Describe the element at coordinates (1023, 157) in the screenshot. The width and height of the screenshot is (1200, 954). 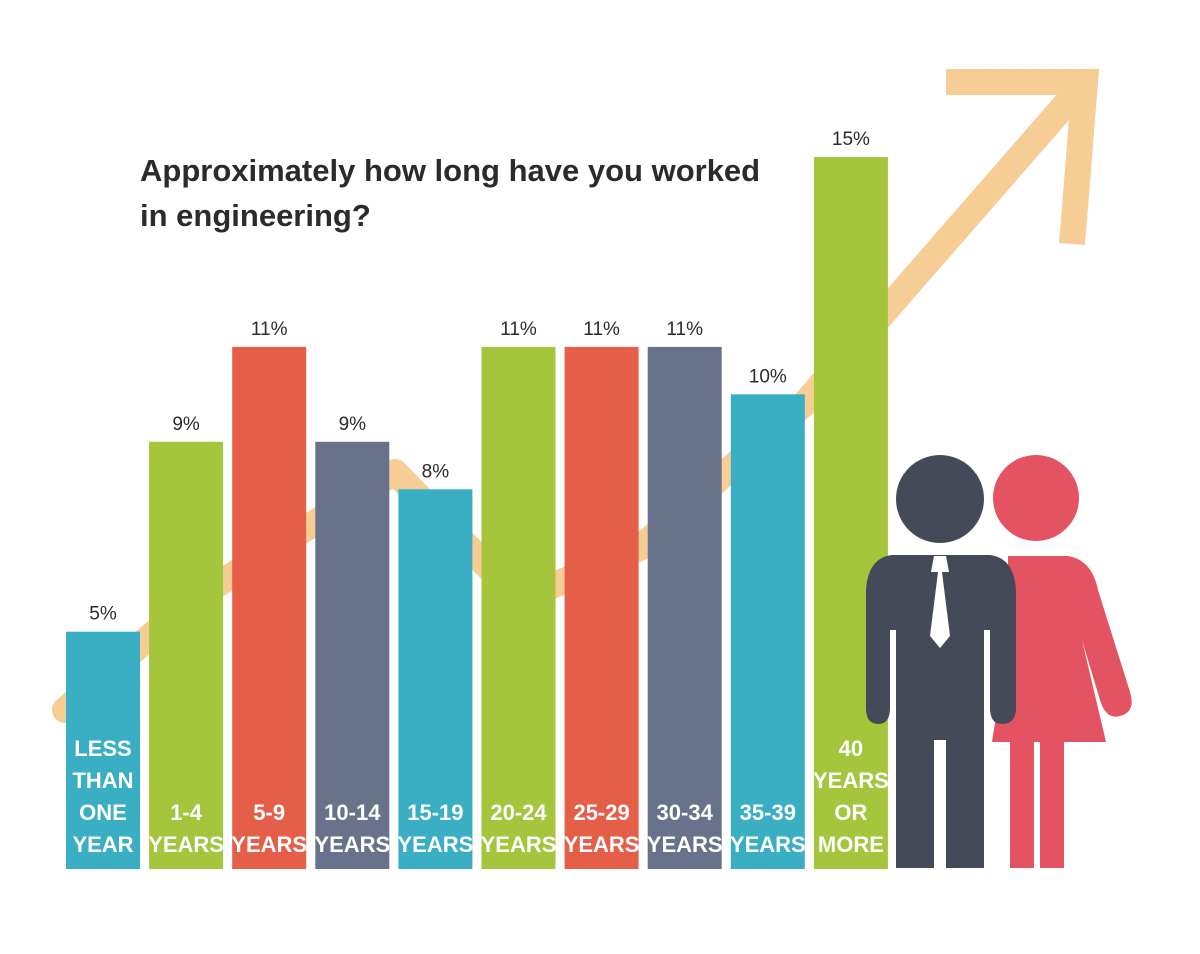
I see `trend-arrowhead` at that location.